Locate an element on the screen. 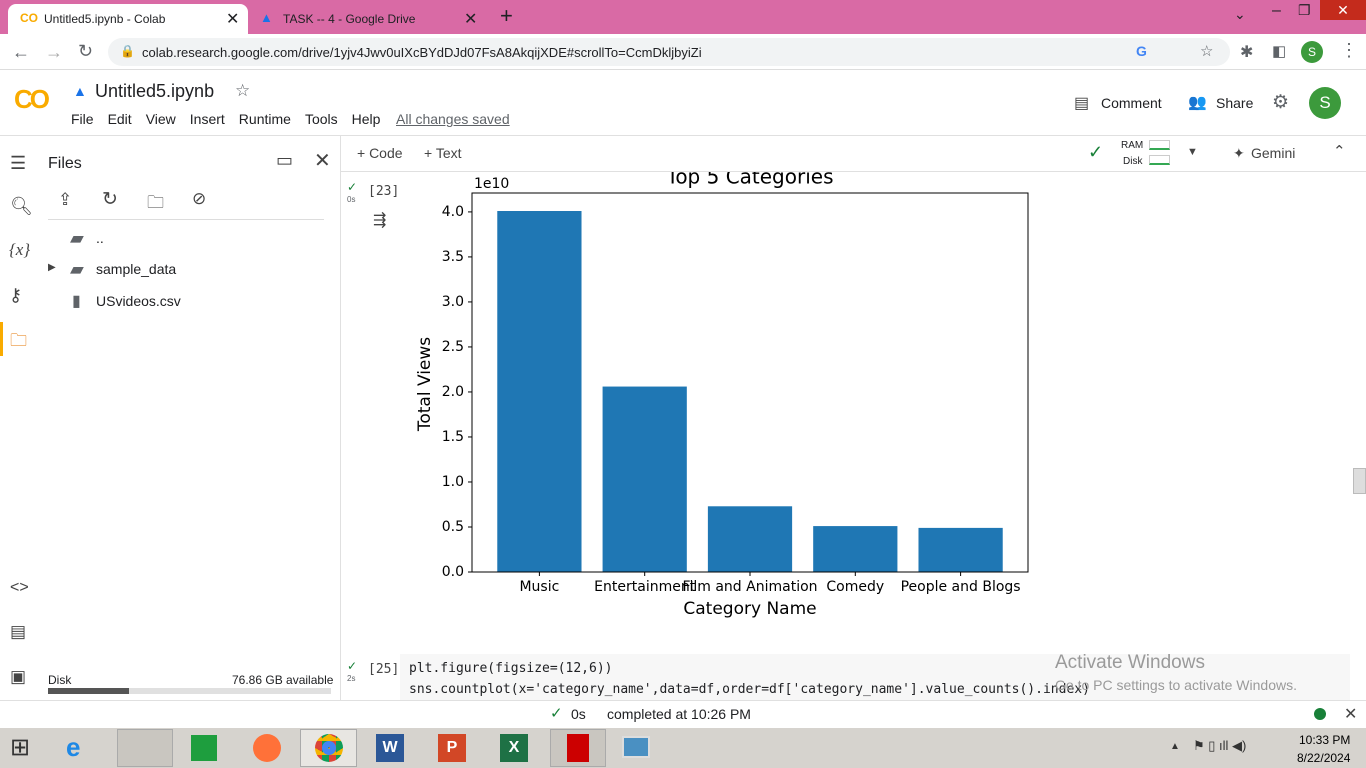  collapse: ⌃ is located at coordinates (1339, 151).